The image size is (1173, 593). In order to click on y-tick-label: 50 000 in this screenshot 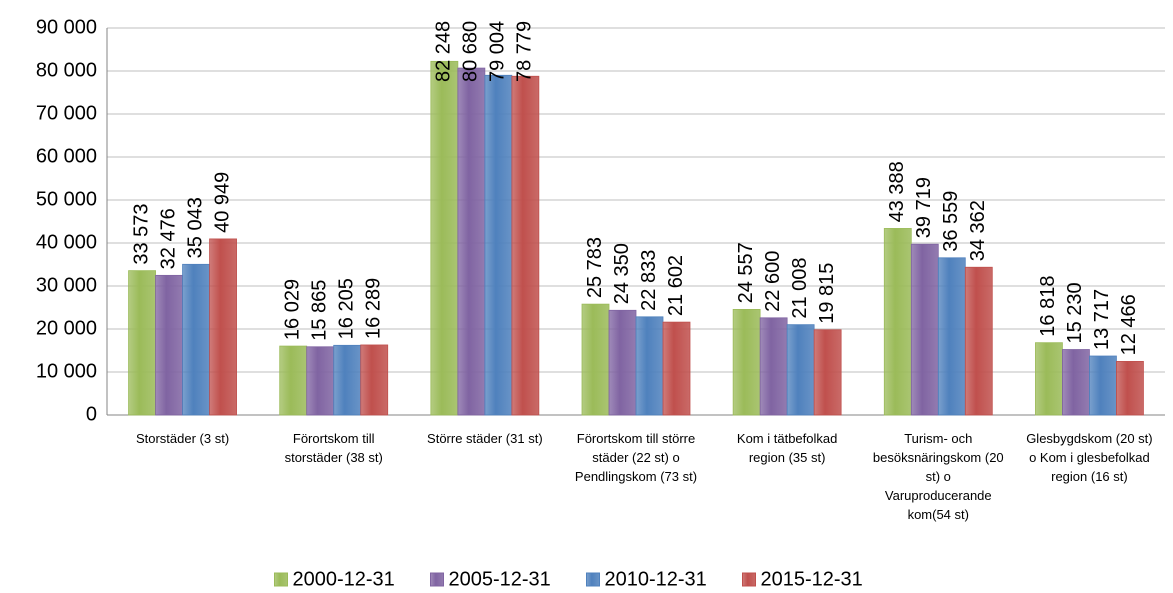, I will do `click(66, 199)`.